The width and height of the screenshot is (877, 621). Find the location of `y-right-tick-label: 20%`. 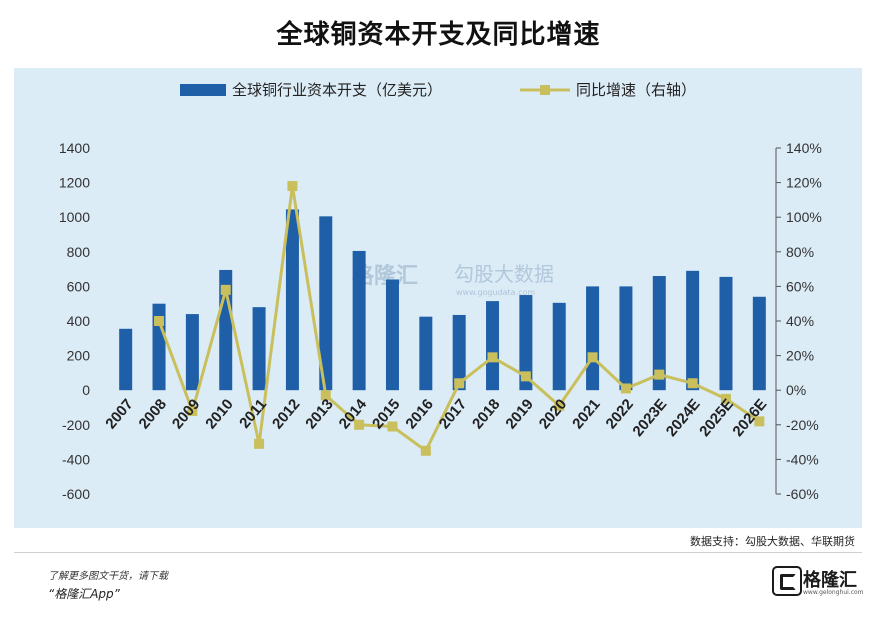

y-right-tick-label: 20% is located at coordinates (800, 356).